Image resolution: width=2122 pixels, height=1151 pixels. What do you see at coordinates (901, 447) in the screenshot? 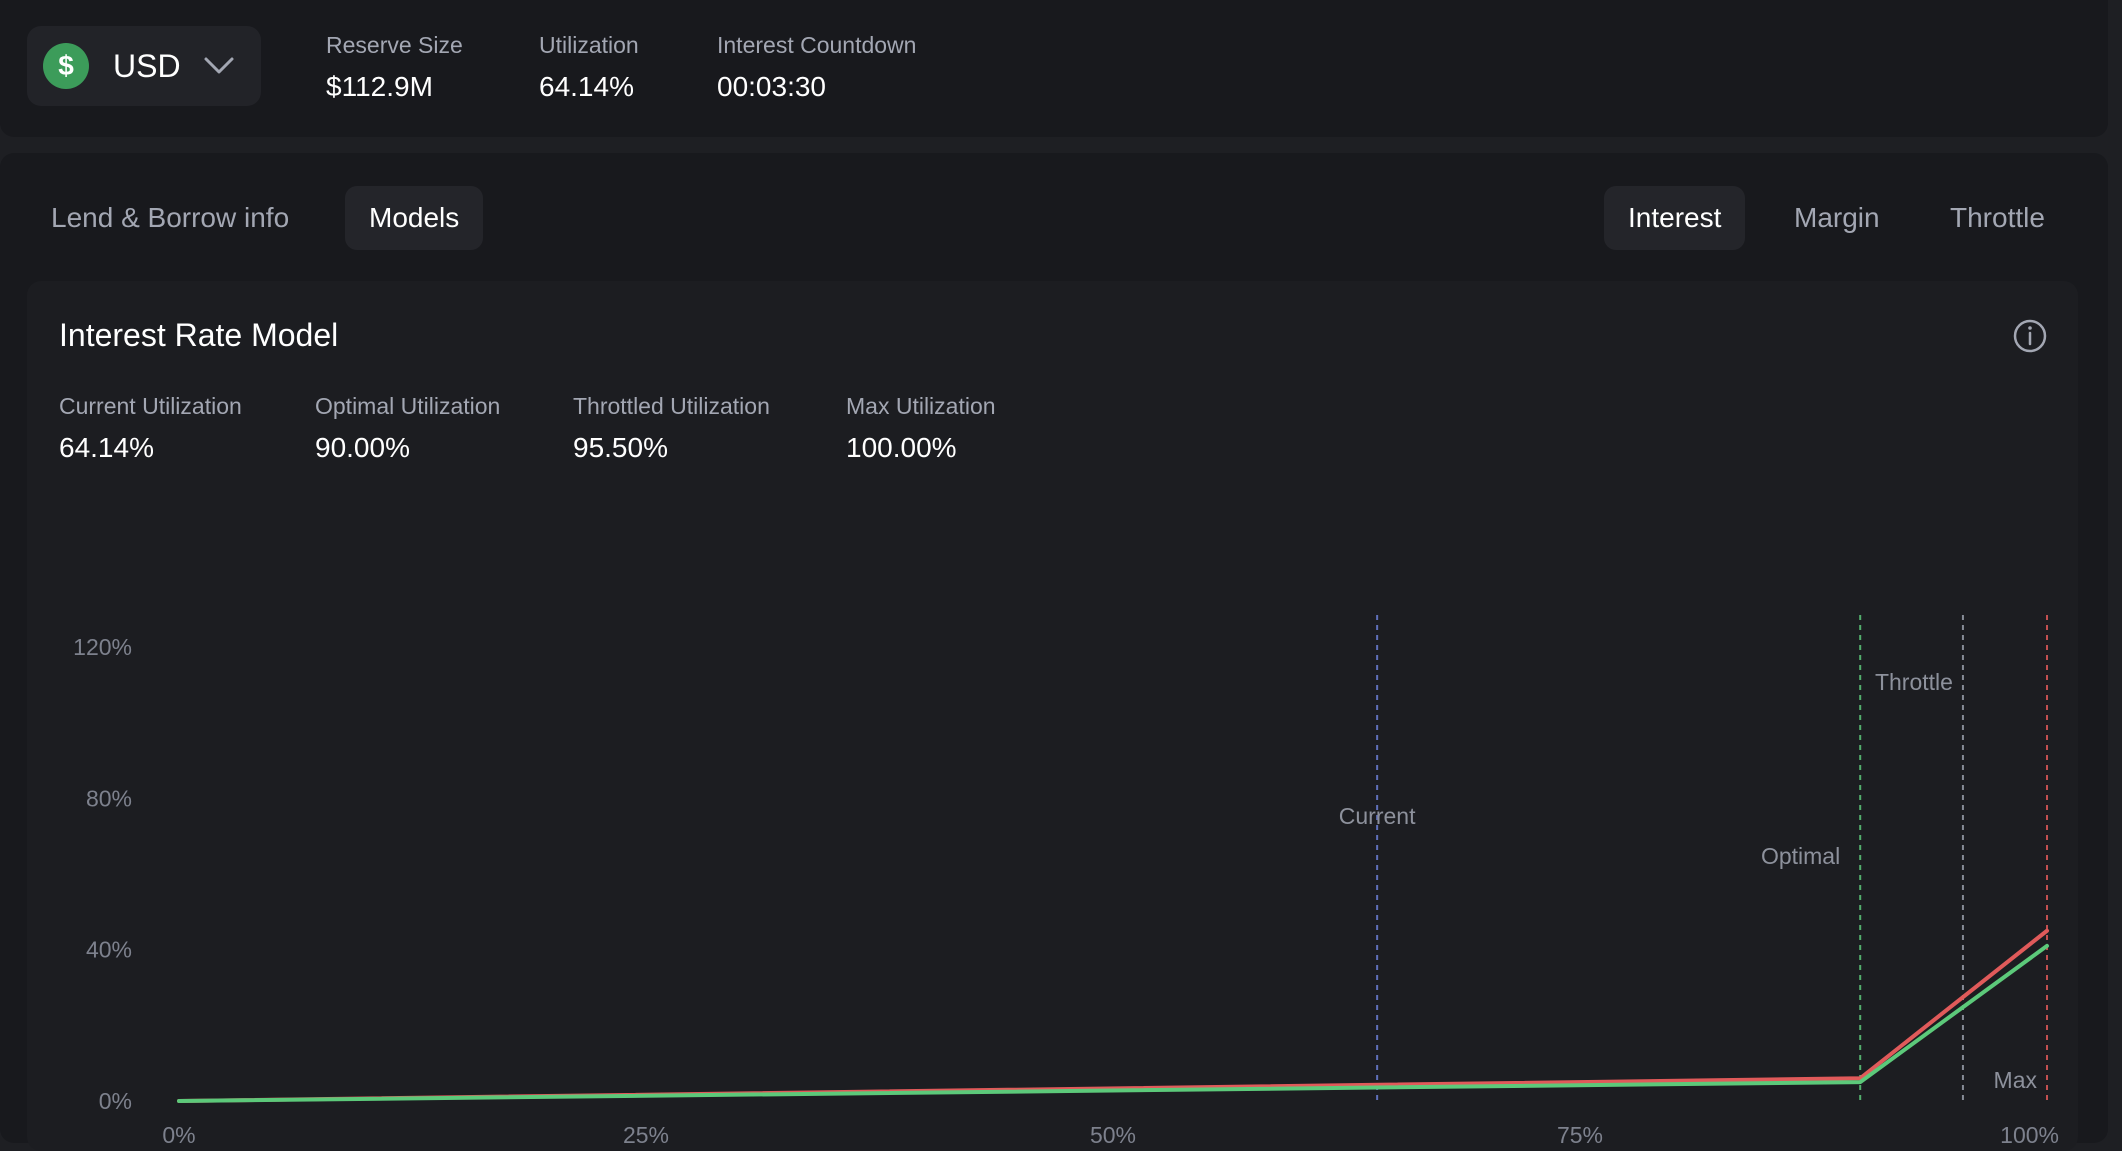
I see `metric-value: 100.00%` at bounding box center [901, 447].